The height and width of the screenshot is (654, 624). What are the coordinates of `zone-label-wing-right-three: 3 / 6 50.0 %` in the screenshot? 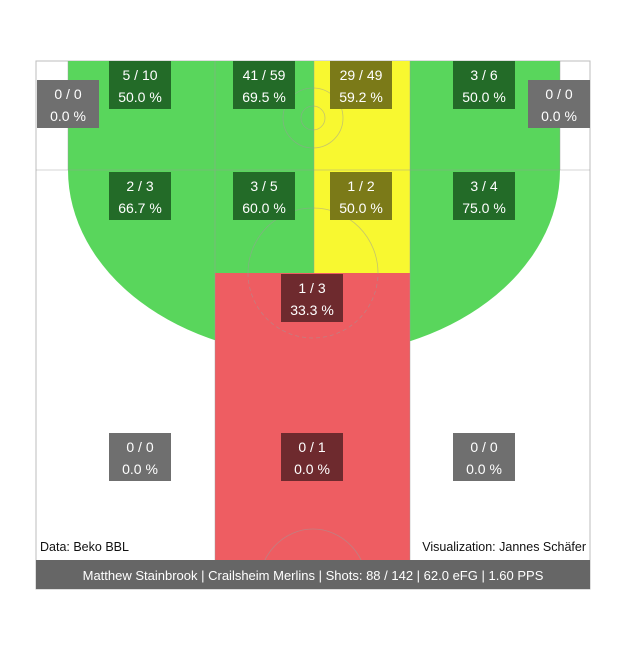 It's located at (484, 85).